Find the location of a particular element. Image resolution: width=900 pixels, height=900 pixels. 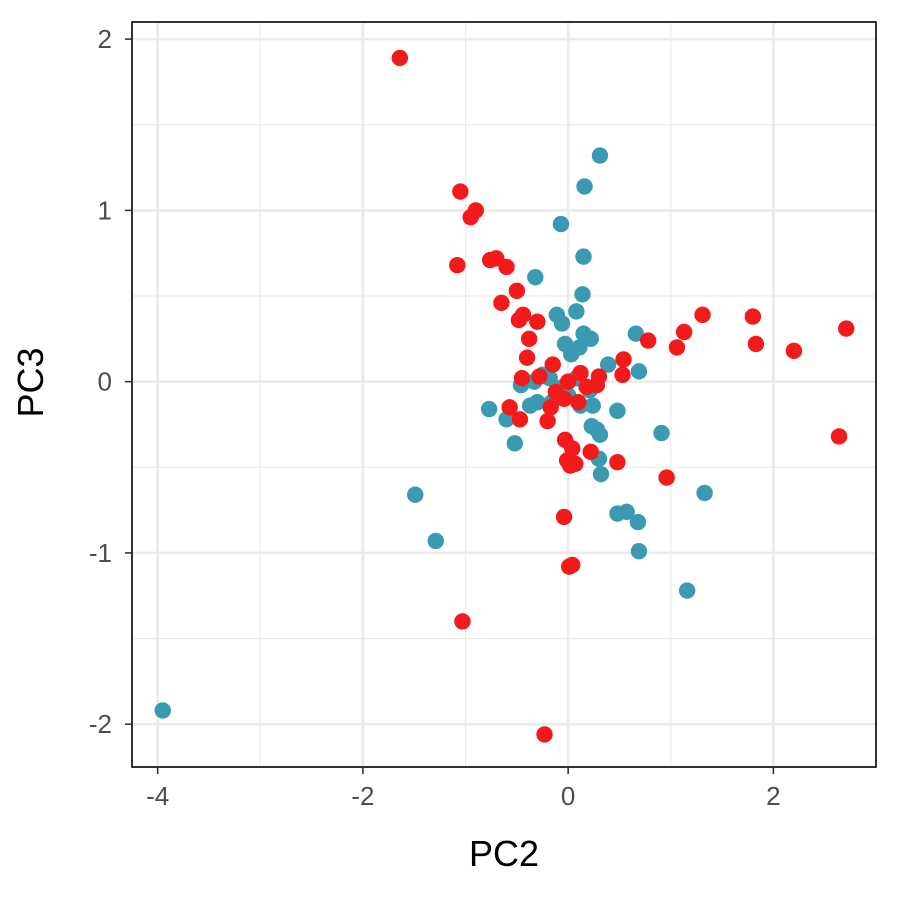

x-axis-ticks is located at coordinates (465, 770).